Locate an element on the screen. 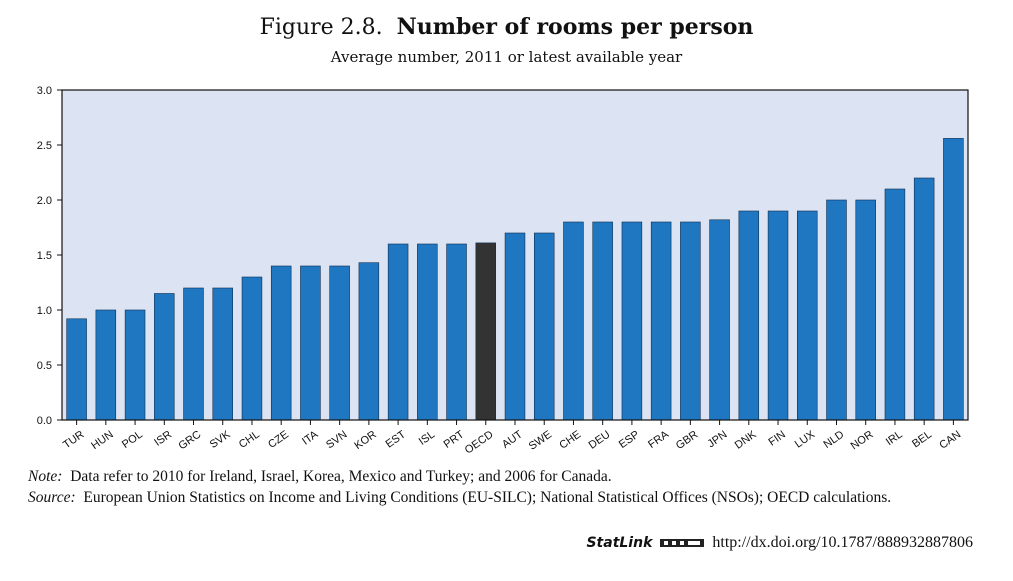 This screenshot has width=1013, height=581. figure-title: Figure 2.8. Number of rooms per person is located at coordinates (506, 27).